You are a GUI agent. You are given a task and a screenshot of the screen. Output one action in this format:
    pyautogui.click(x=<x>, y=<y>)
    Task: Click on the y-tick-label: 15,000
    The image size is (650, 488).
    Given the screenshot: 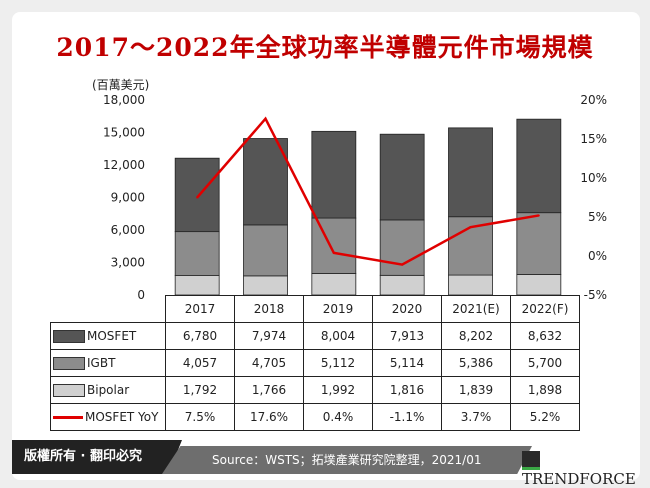 What is the action you would take?
    pyautogui.click(x=124, y=133)
    